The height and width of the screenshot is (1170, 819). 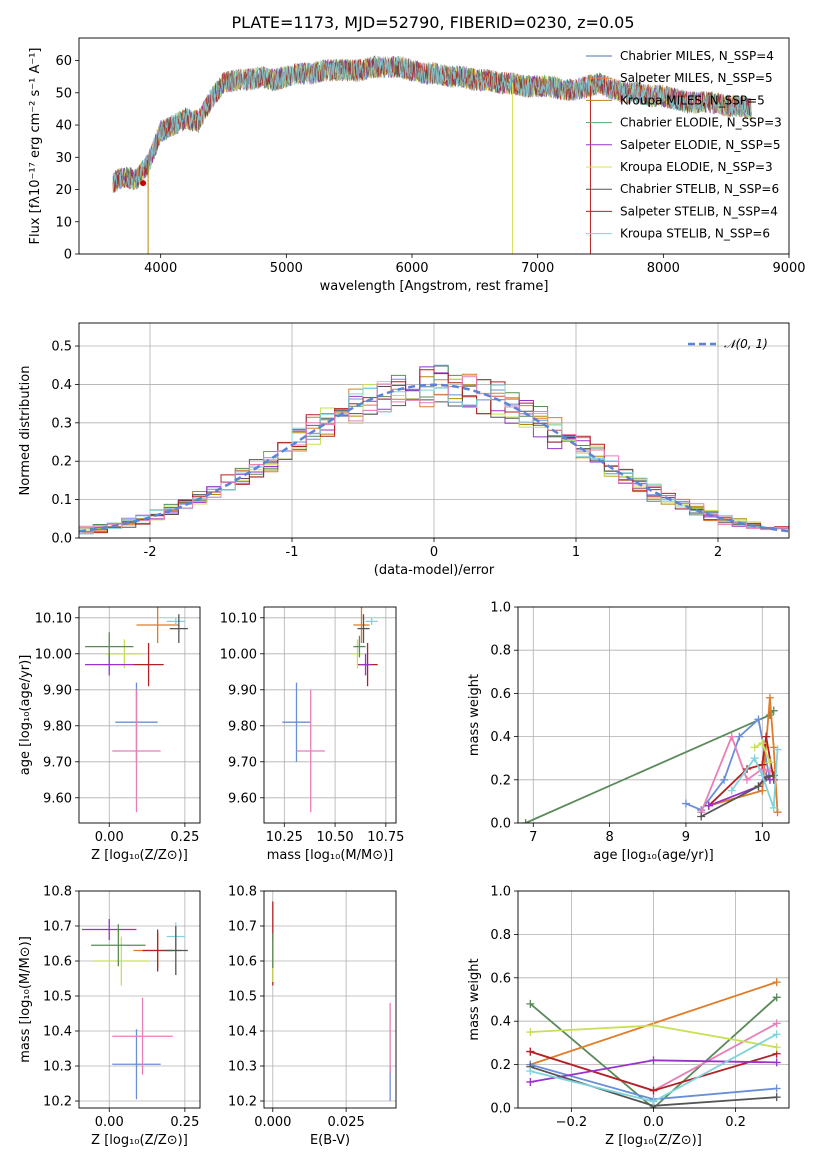 What do you see at coordinates (63, 222) in the screenshot?
I see `y-tick-label: 10` at bounding box center [63, 222].